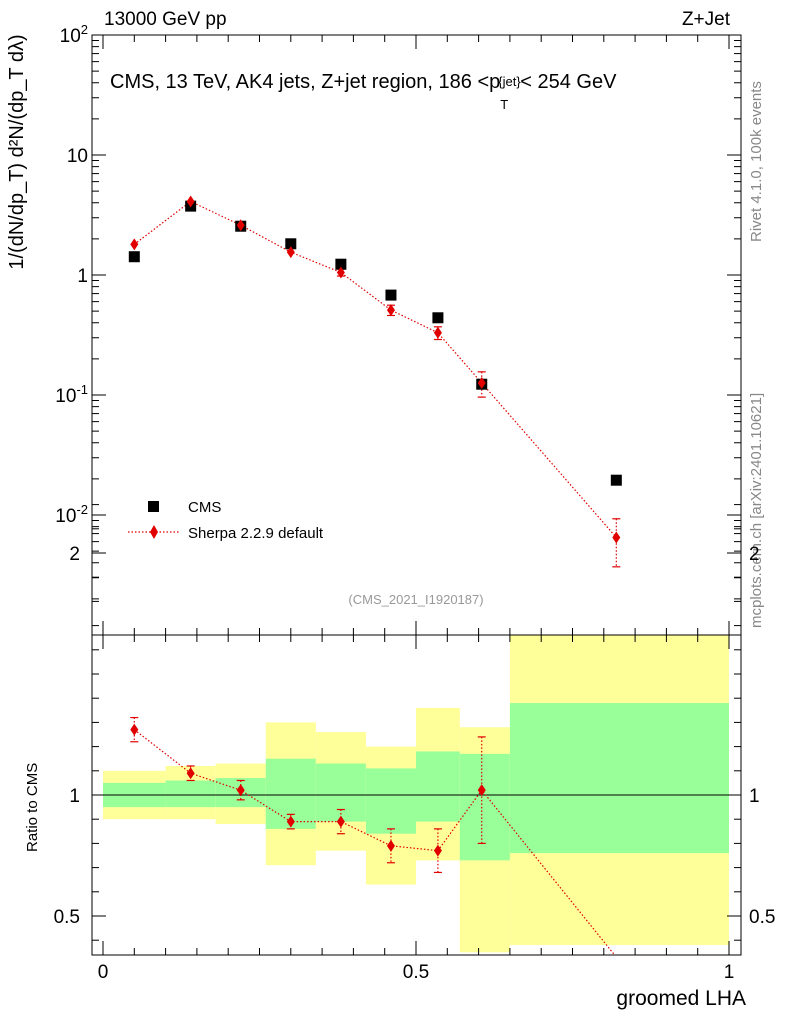  Describe the element at coordinates (153, 506) in the screenshot. I see `legend-cms-marker` at that location.